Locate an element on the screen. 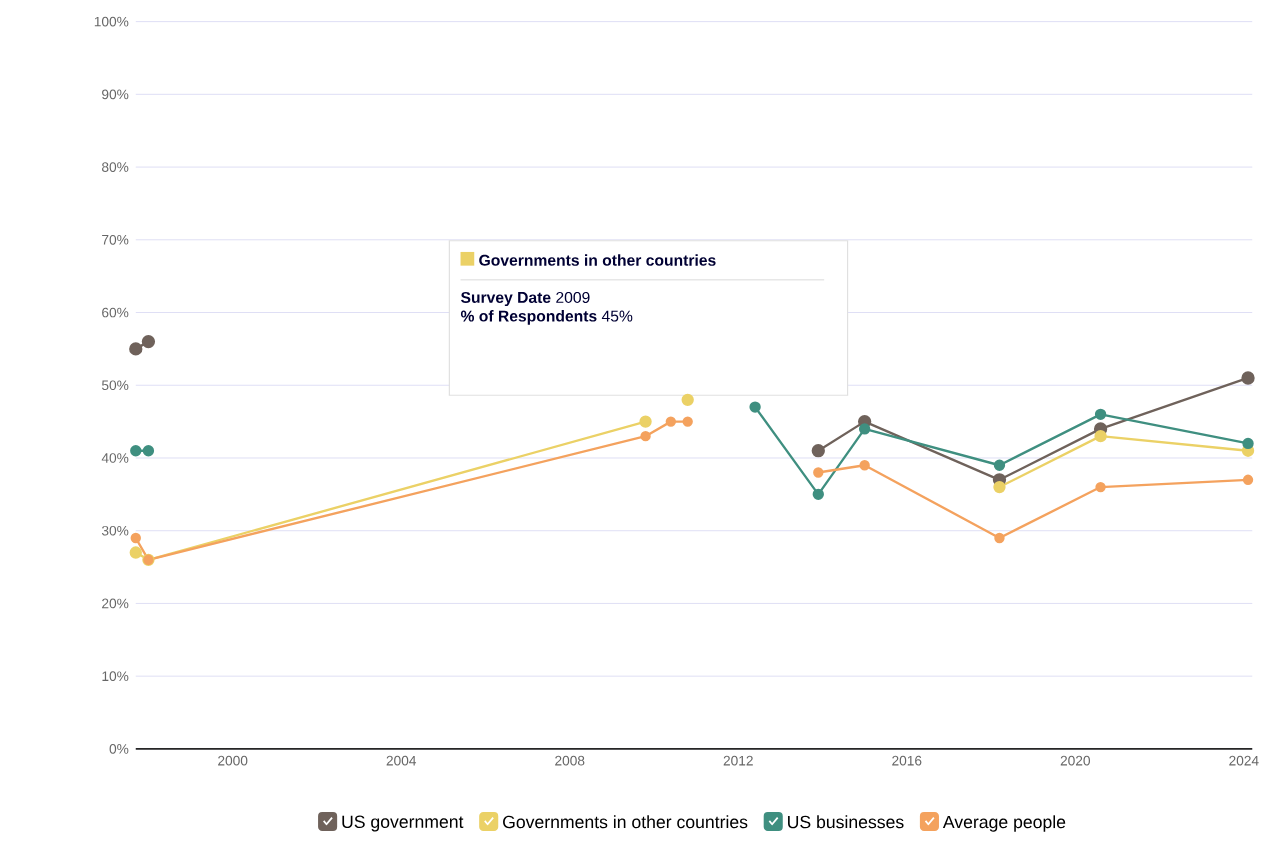  legend-label: US businesses is located at coordinates (846, 821).